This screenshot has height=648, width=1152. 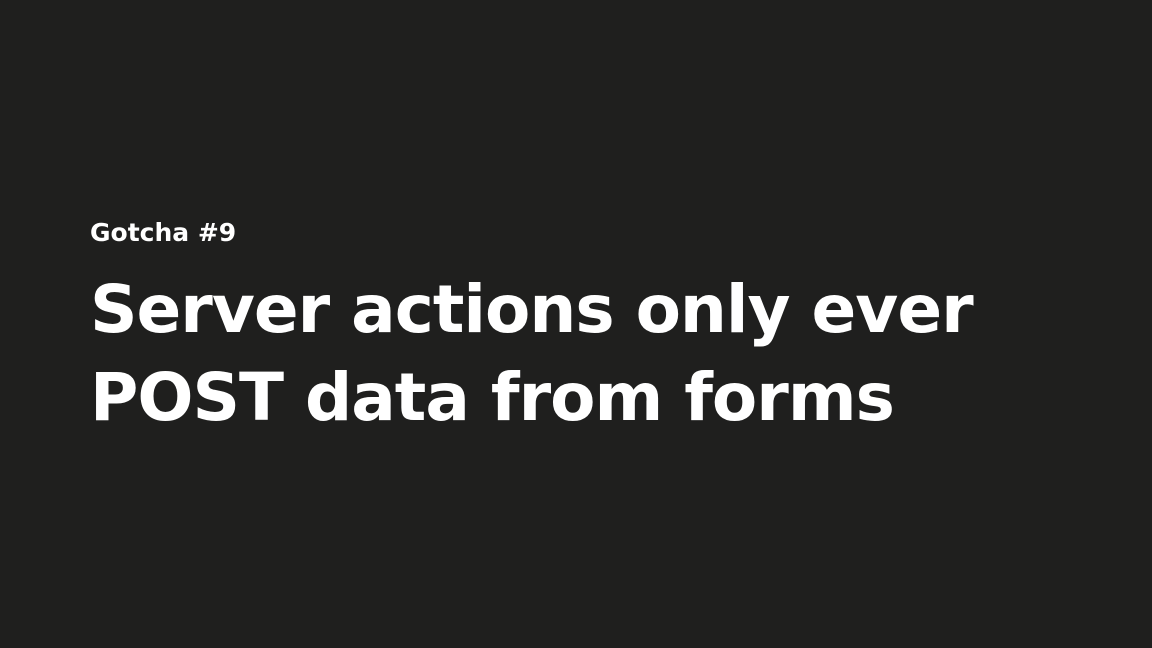 What do you see at coordinates (163, 232) in the screenshot?
I see `slide-eyebrow: Gotcha #9` at bounding box center [163, 232].